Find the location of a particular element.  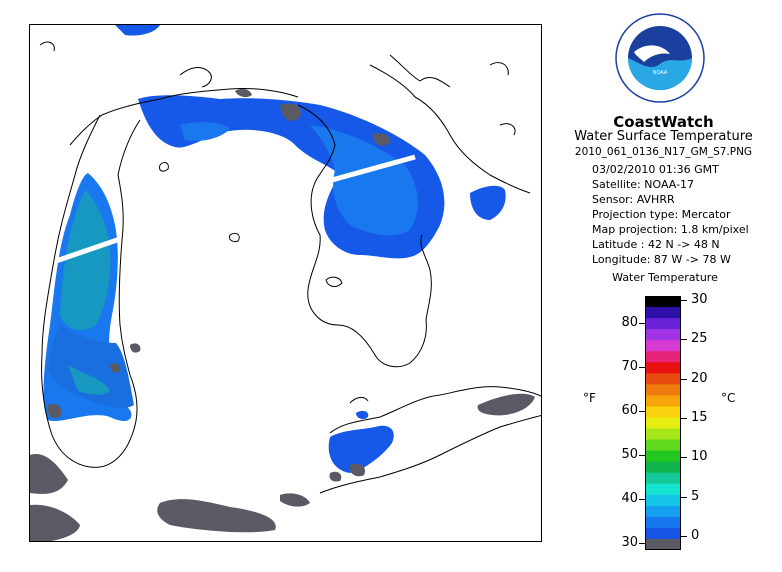

celsius-tick-label: 20 is located at coordinates (699, 378).